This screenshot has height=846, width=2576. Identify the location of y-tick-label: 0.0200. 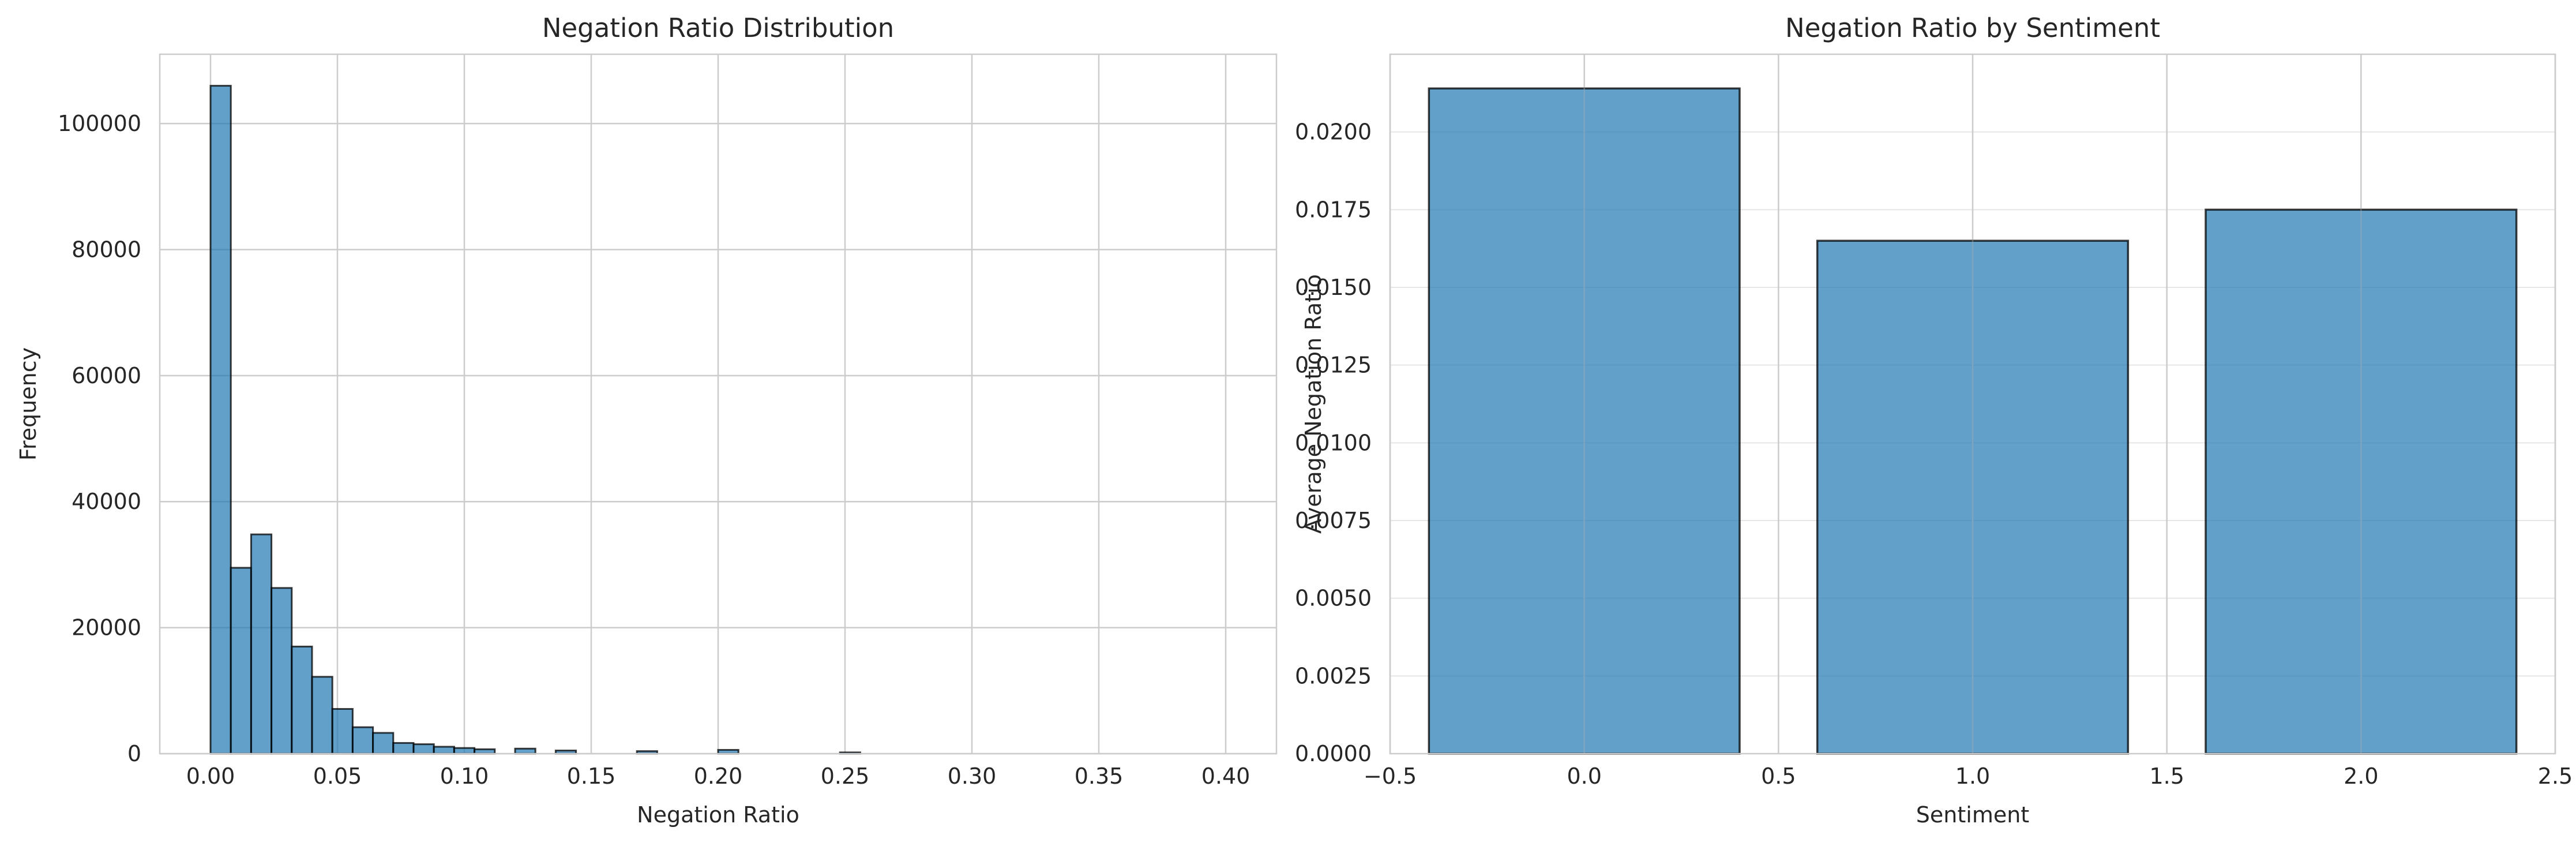
(1333, 132).